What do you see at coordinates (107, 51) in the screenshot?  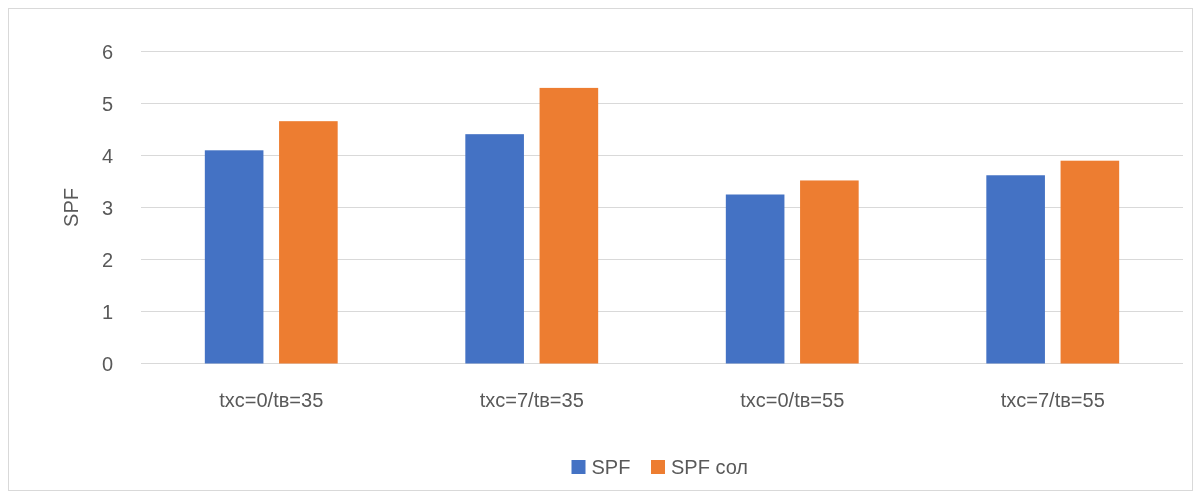 I see `y-tick-label: 6` at bounding box center [107, 51].